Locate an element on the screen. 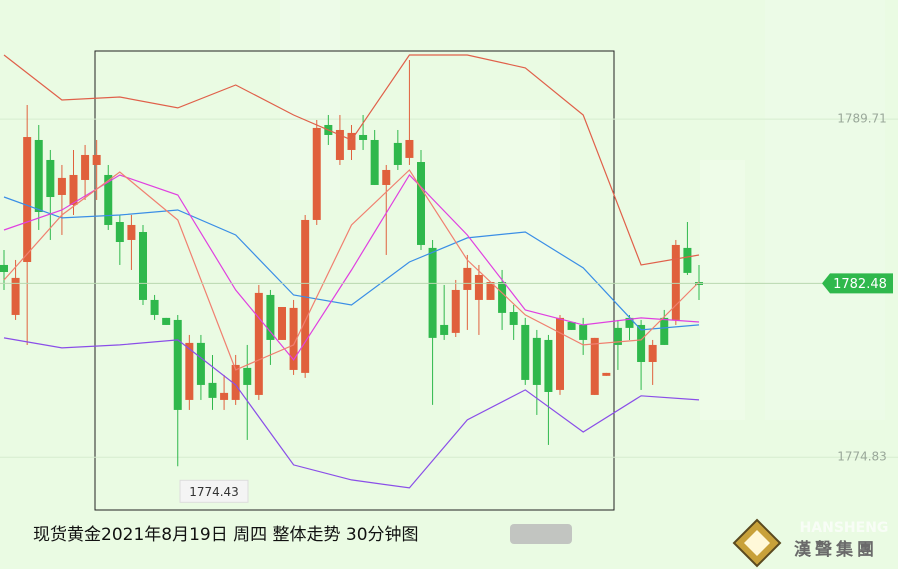  logo-watermark: HANSHENG is located at coordinates (844, 528).